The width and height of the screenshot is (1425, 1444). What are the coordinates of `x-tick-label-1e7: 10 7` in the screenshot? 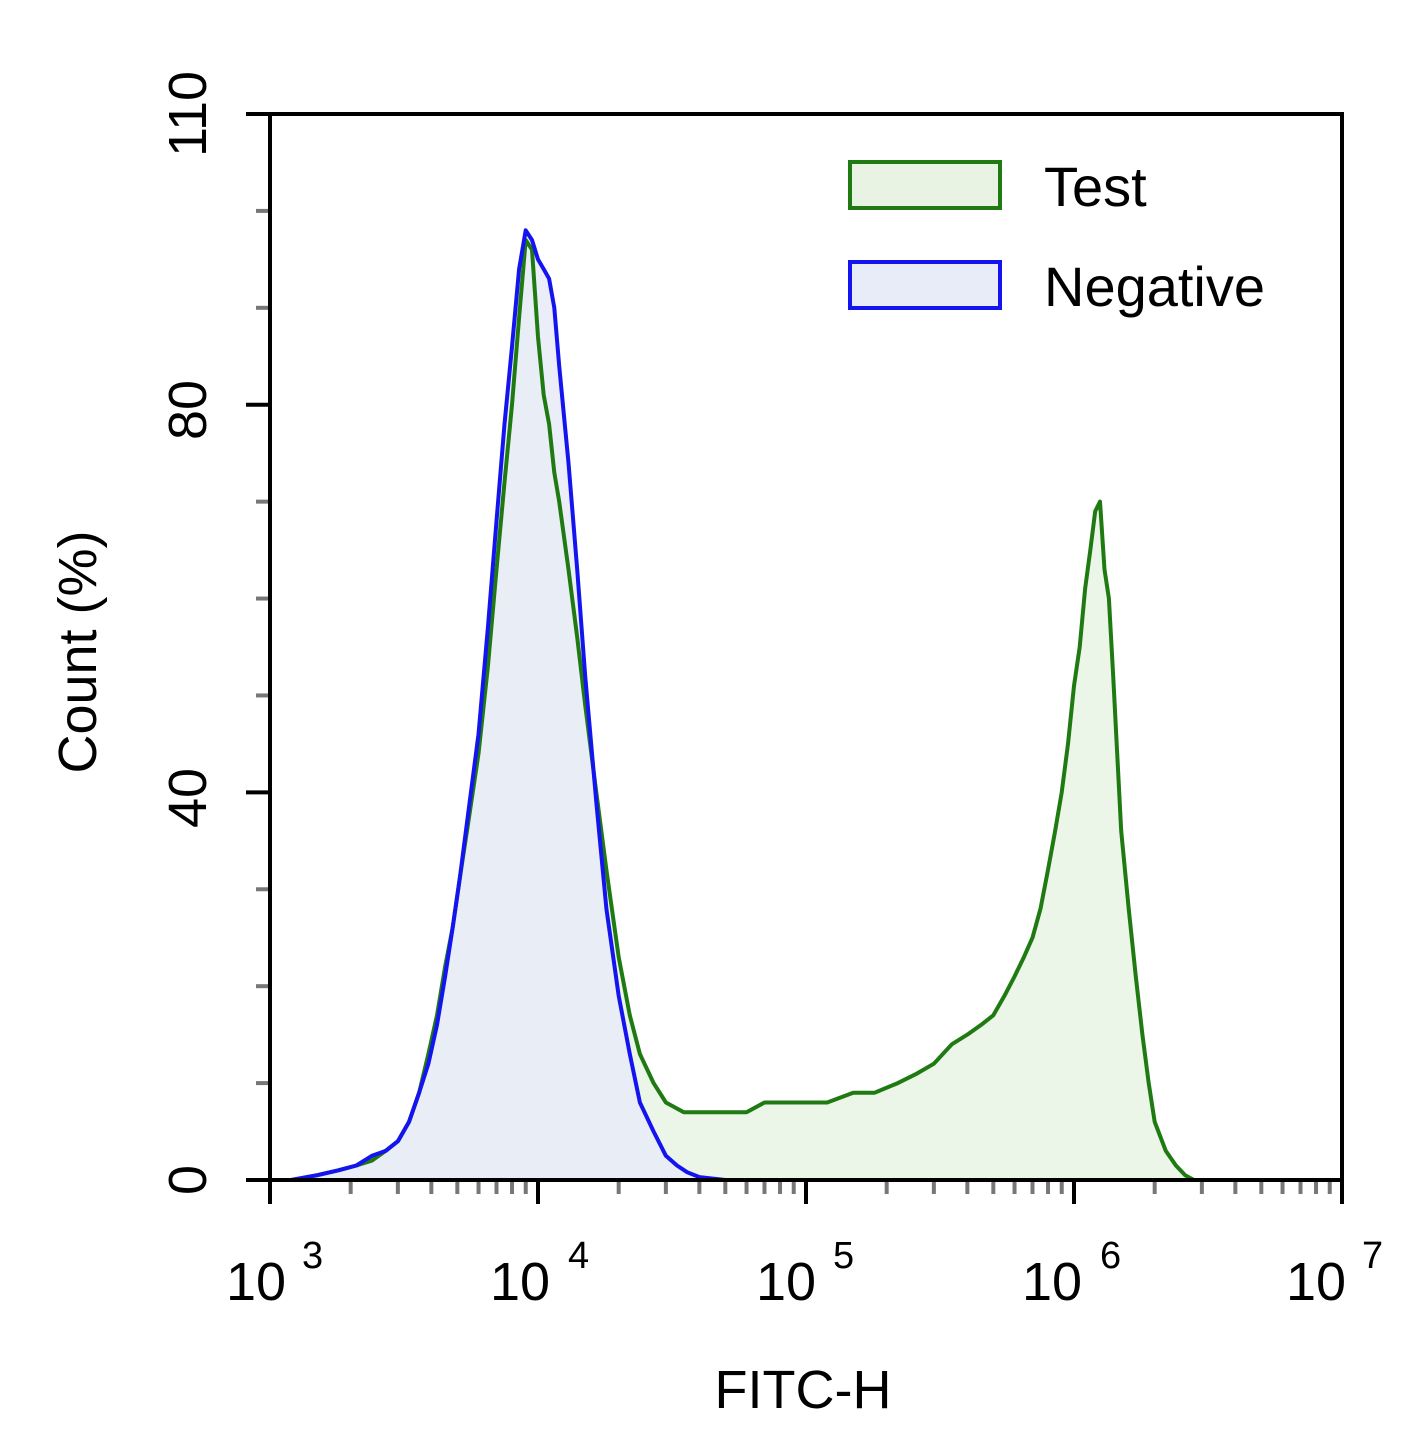 It's located at (1334, 1273).